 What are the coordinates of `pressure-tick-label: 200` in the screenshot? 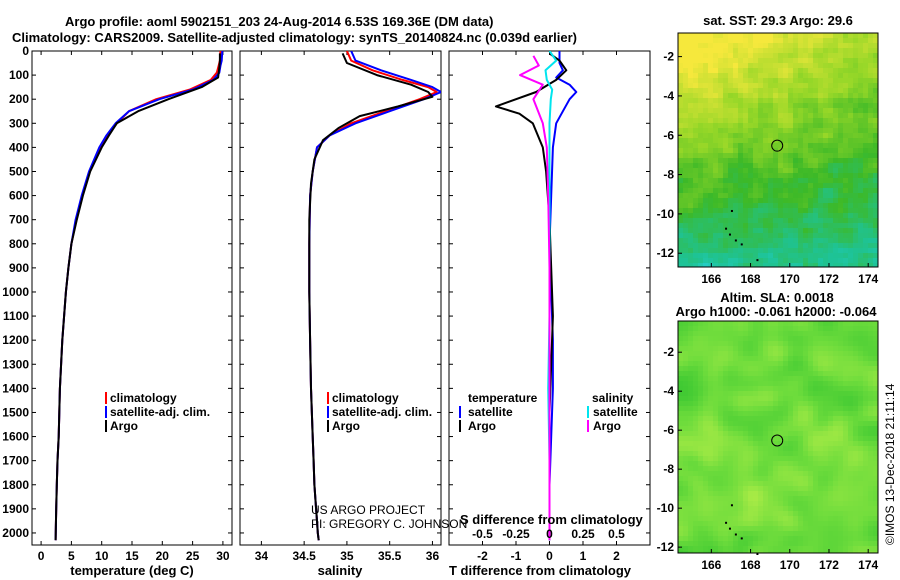 It's located at (19, 99).